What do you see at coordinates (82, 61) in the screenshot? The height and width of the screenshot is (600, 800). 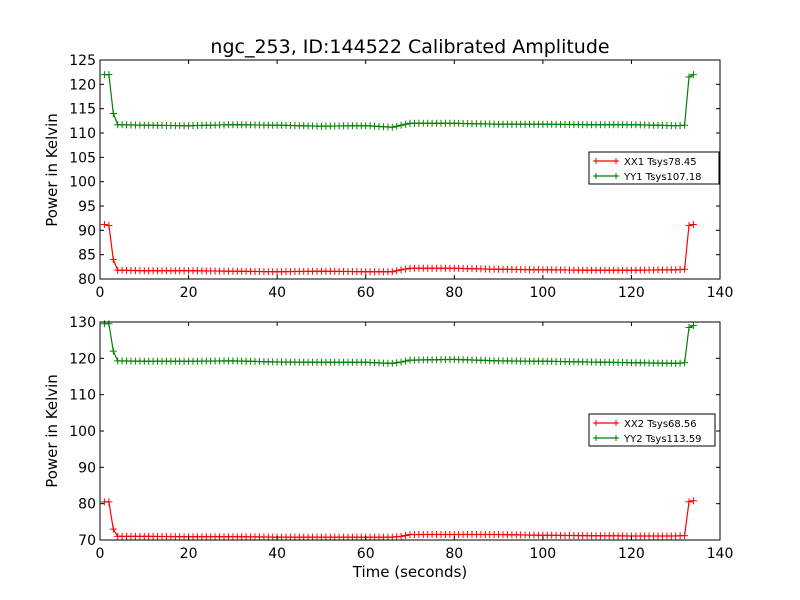 I see `top-y-tick-label: 125` at bounding box center [82, 61].